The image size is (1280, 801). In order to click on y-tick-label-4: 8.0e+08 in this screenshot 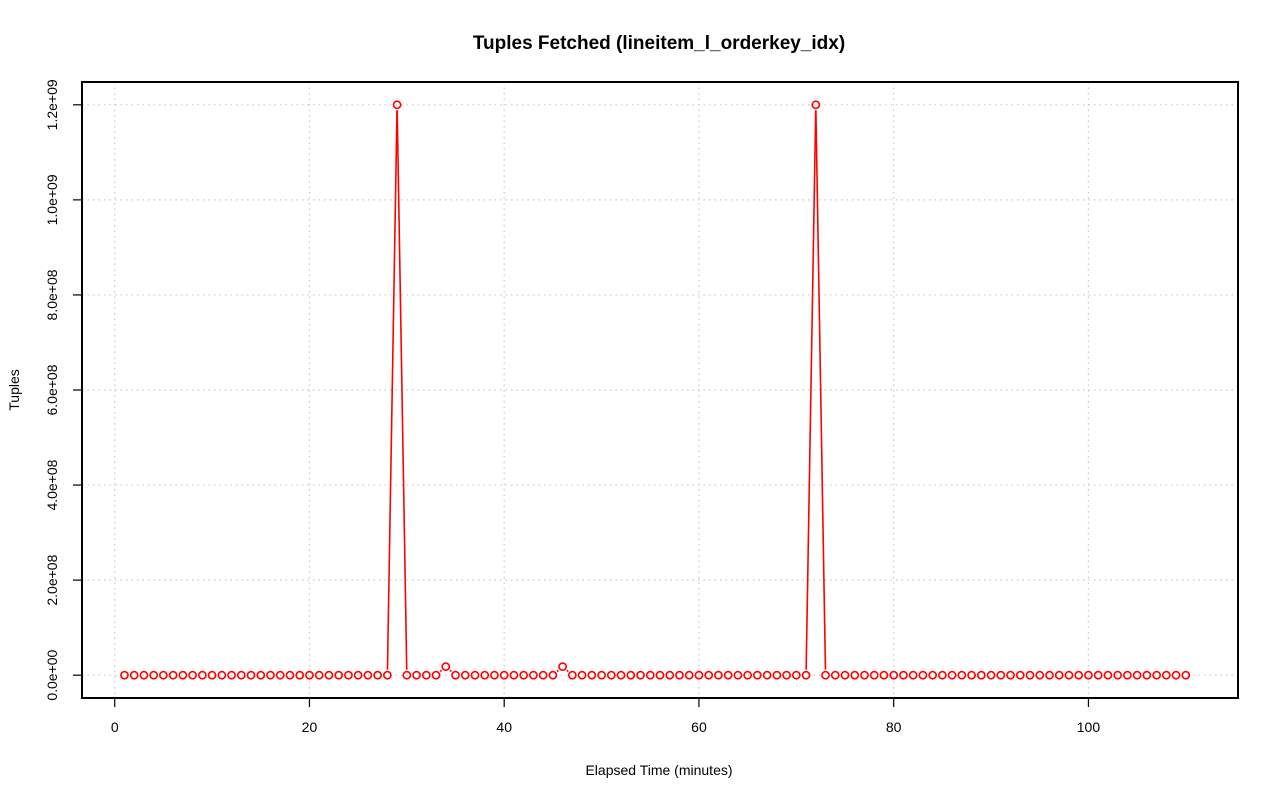, I will do `click(52, 294)`.